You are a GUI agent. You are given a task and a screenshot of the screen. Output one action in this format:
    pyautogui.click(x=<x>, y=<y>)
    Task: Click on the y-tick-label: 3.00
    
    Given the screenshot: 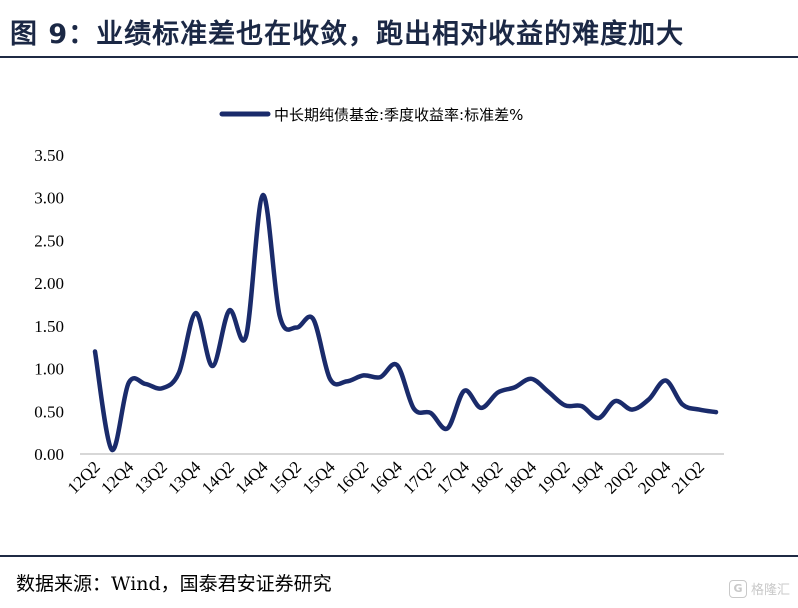 What is the action you would take?
    pyautogui.click(x=49, y=198)
    